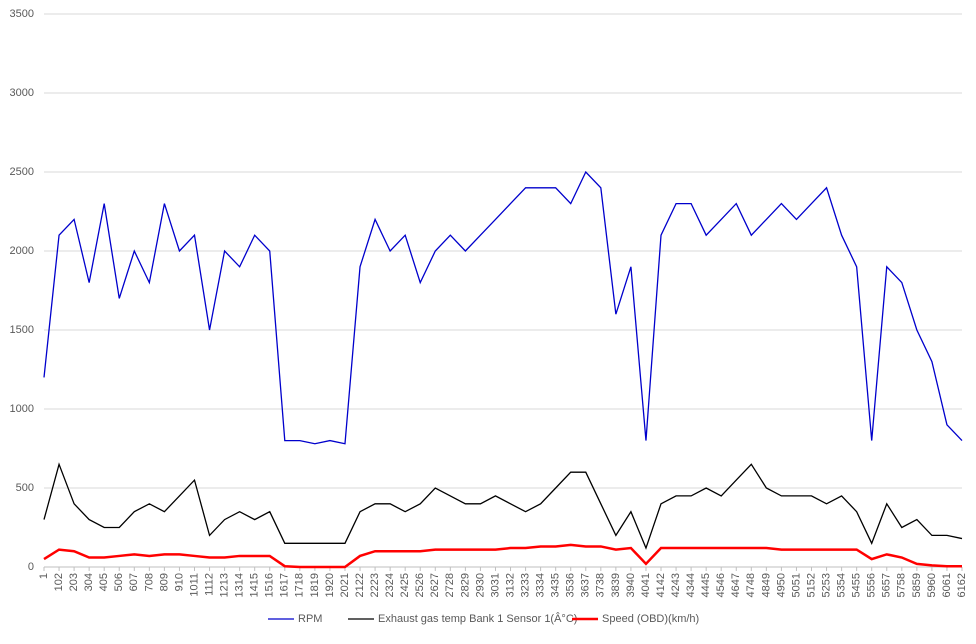  Describe the element at coordinates (556, 585) in the screenshot. I see `x-tick-label: 3435` at that location.